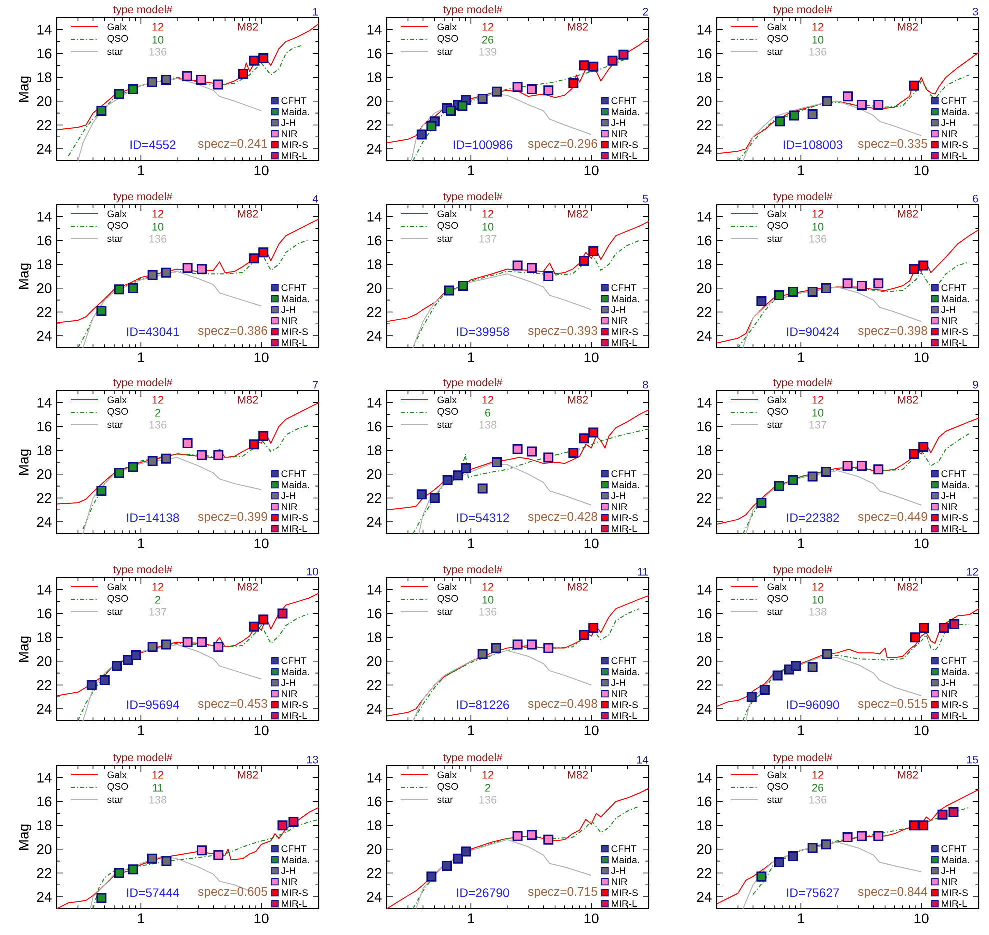 Image resolution: width=989 pixels, height=935 pixels. I want to click on annotation: specz=0.428, so click(563, 518).